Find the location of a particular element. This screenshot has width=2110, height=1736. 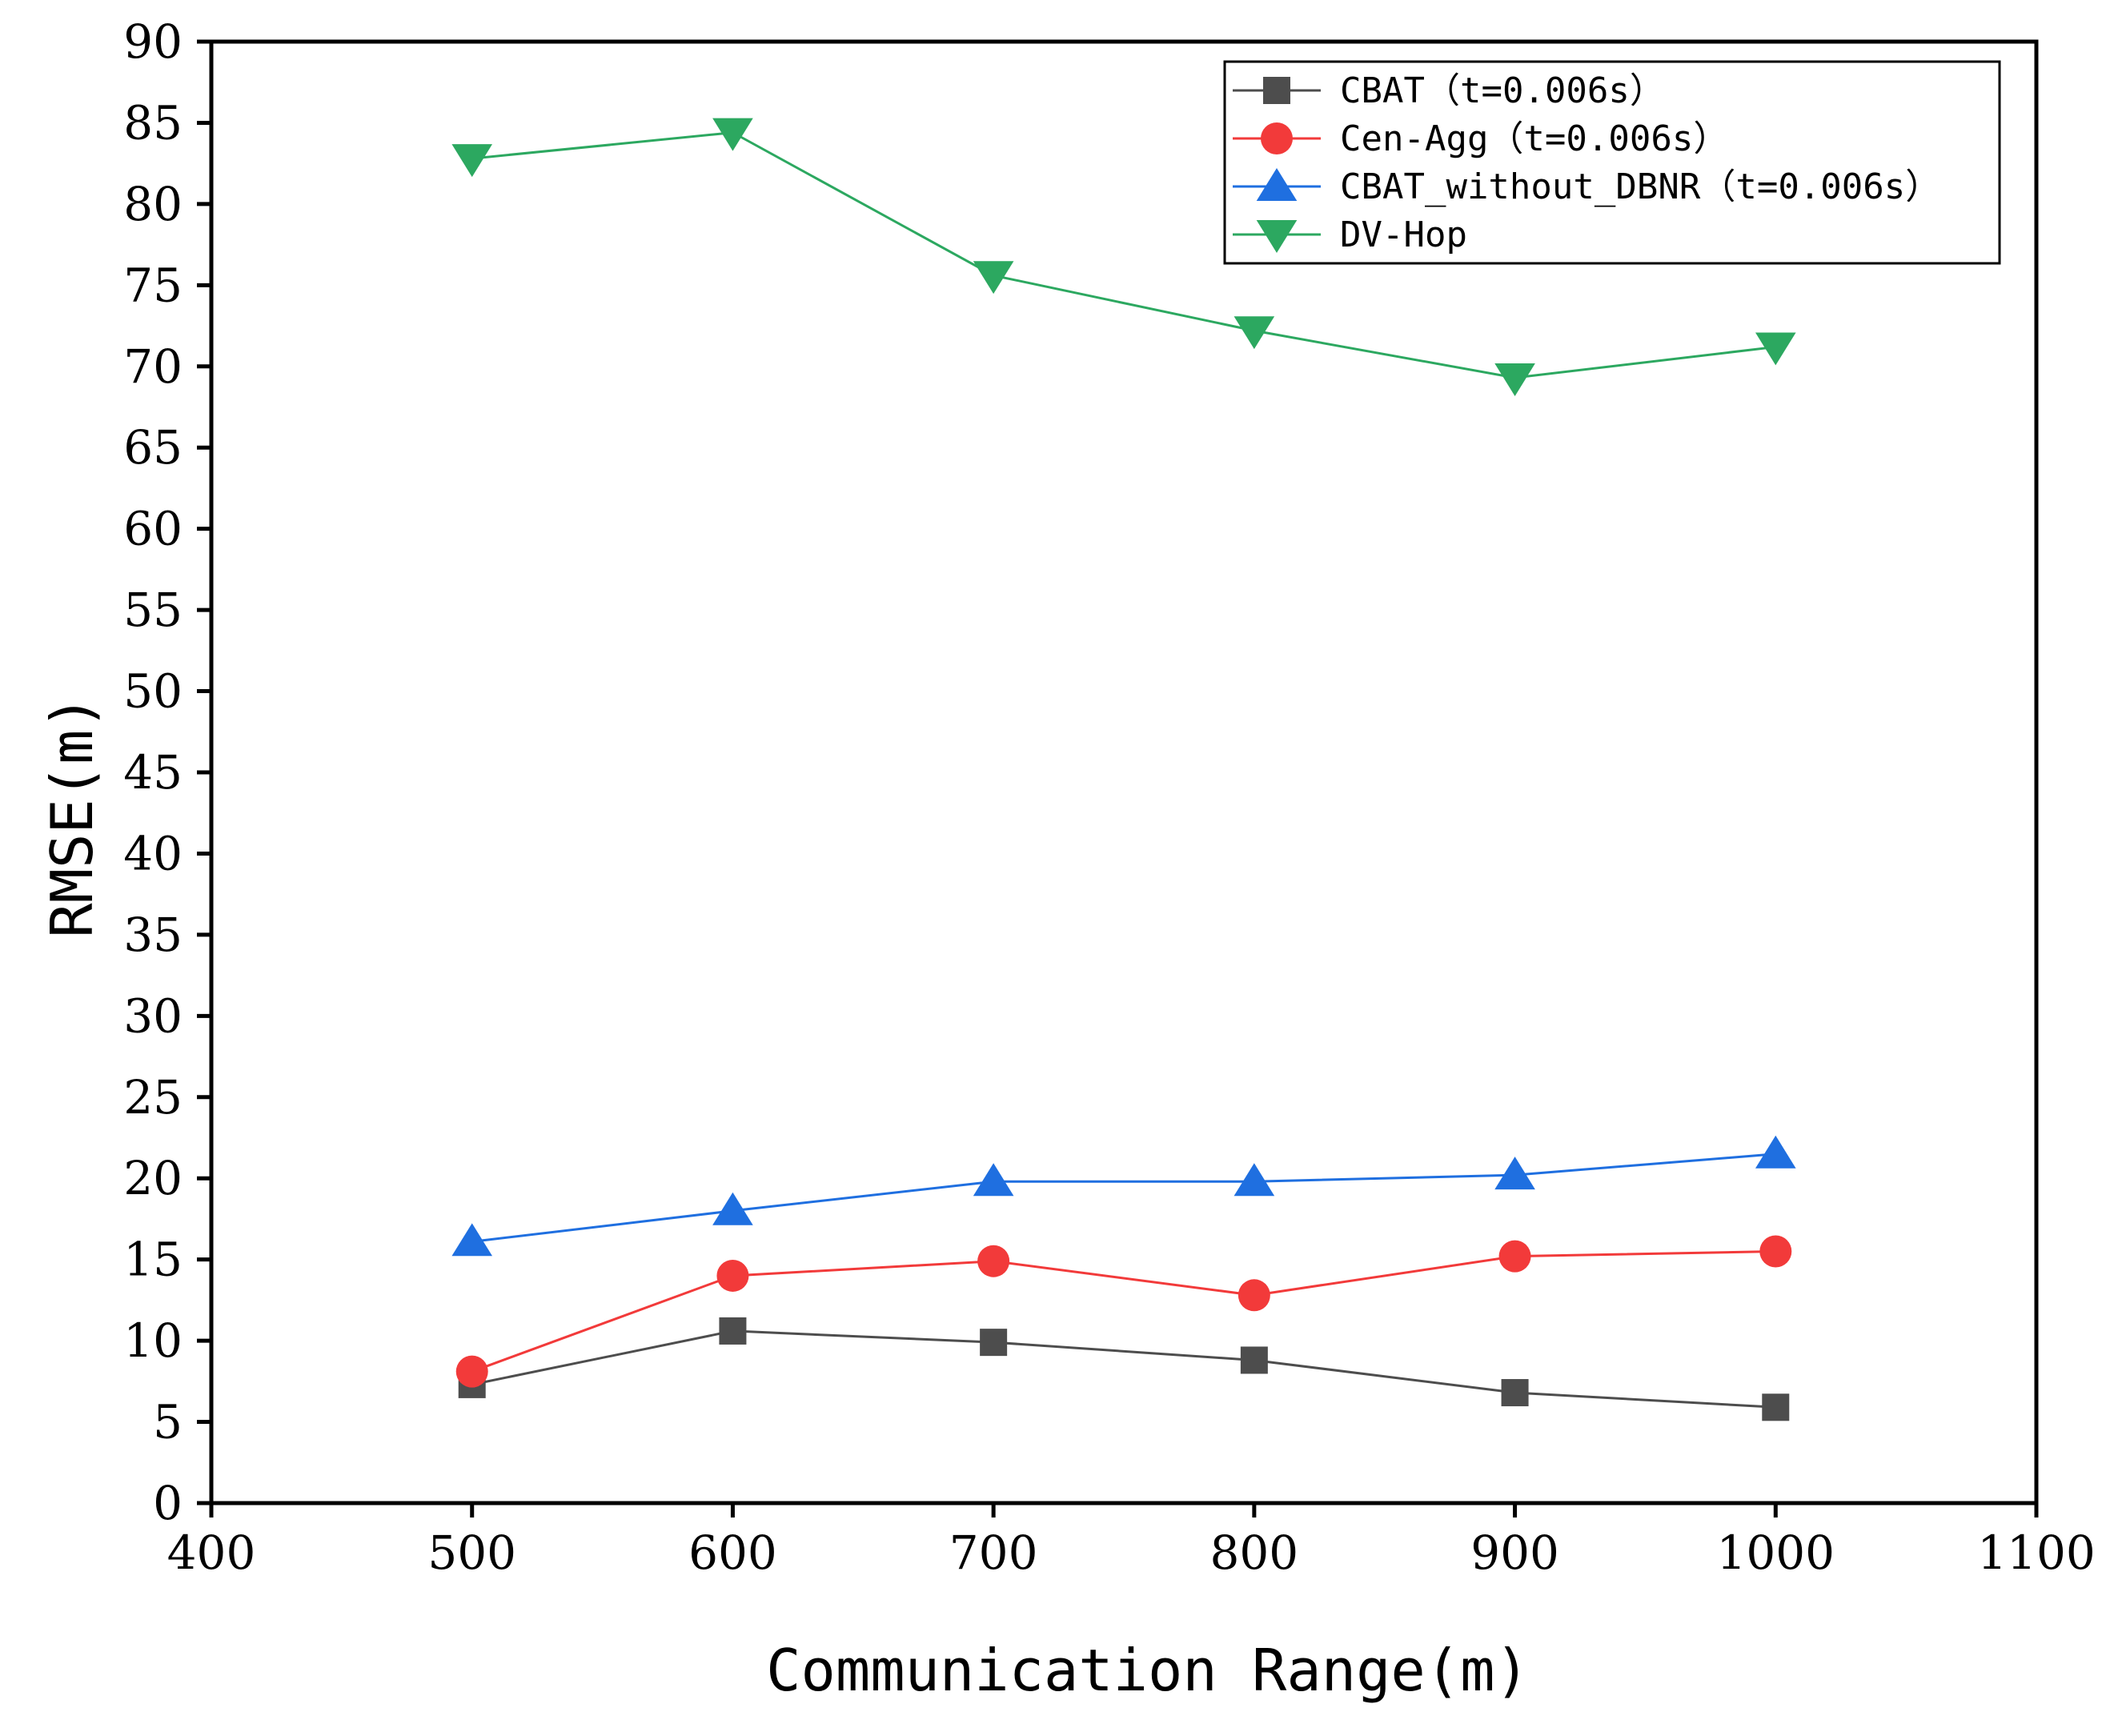

y-tick-label-14: 70 is located at coordinates (153, 366).